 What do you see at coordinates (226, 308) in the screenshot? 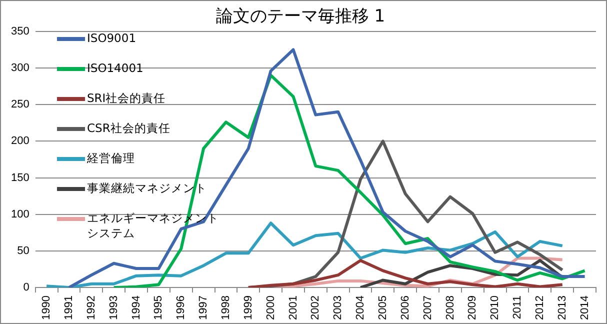
I see `x-tick-label: 1998` at bounding box center [226, 308].